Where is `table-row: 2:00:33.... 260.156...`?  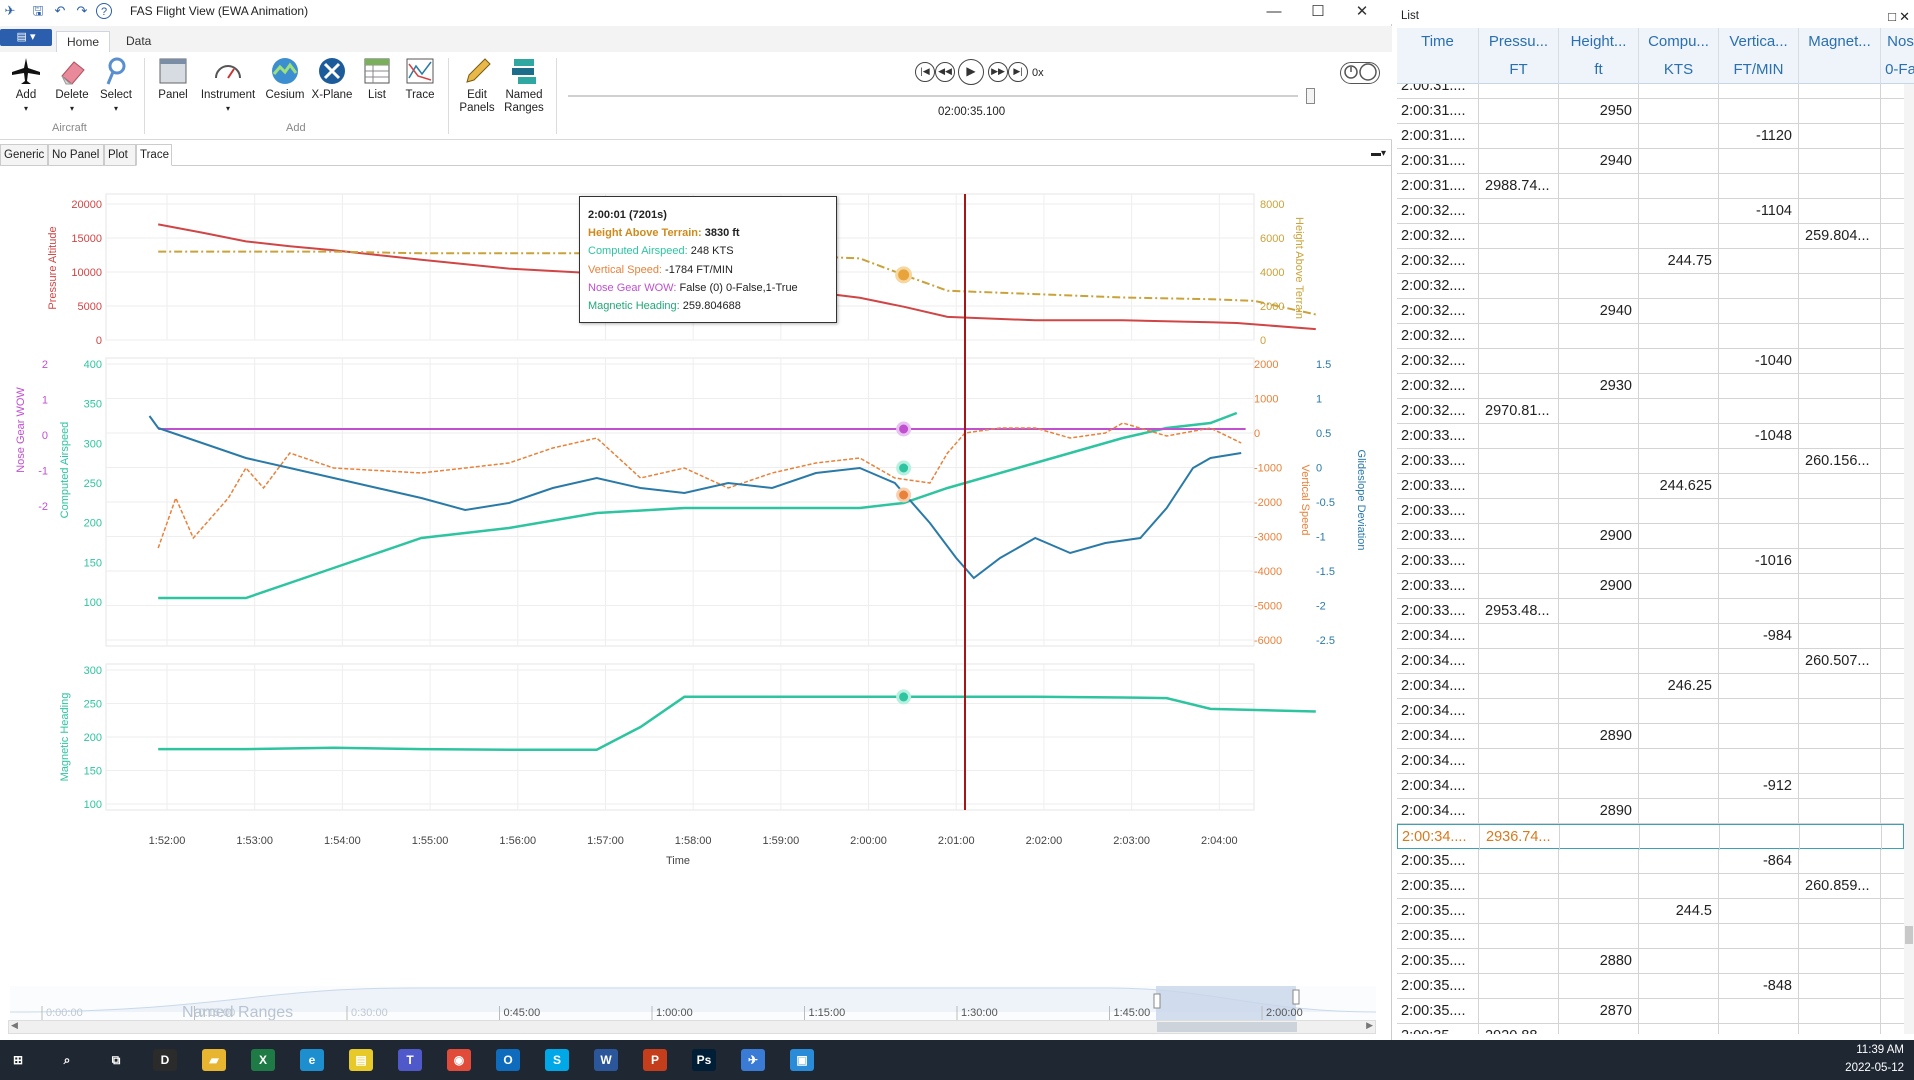
table-row: 2:00:33.... 260.156... is located at coordinates (1650, 461).